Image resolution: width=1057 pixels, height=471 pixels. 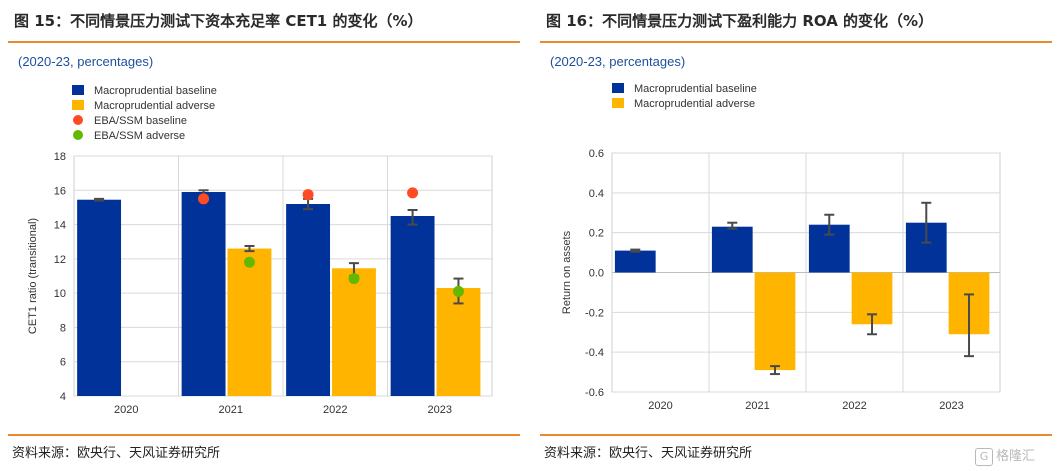 I want to click on watermark-text: 格隆汇, so click(x=1016, y=456).